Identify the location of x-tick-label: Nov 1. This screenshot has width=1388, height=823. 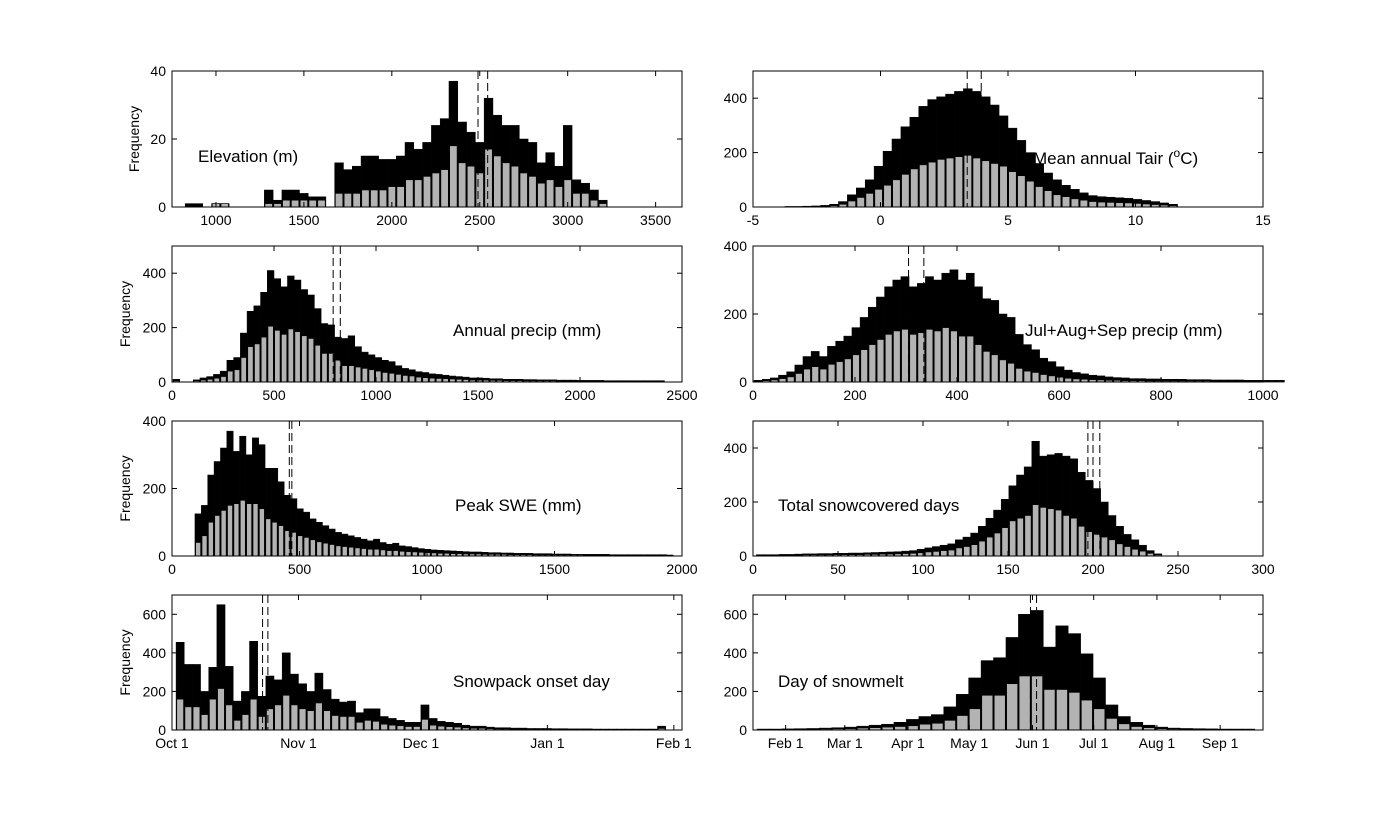
(298, 743).